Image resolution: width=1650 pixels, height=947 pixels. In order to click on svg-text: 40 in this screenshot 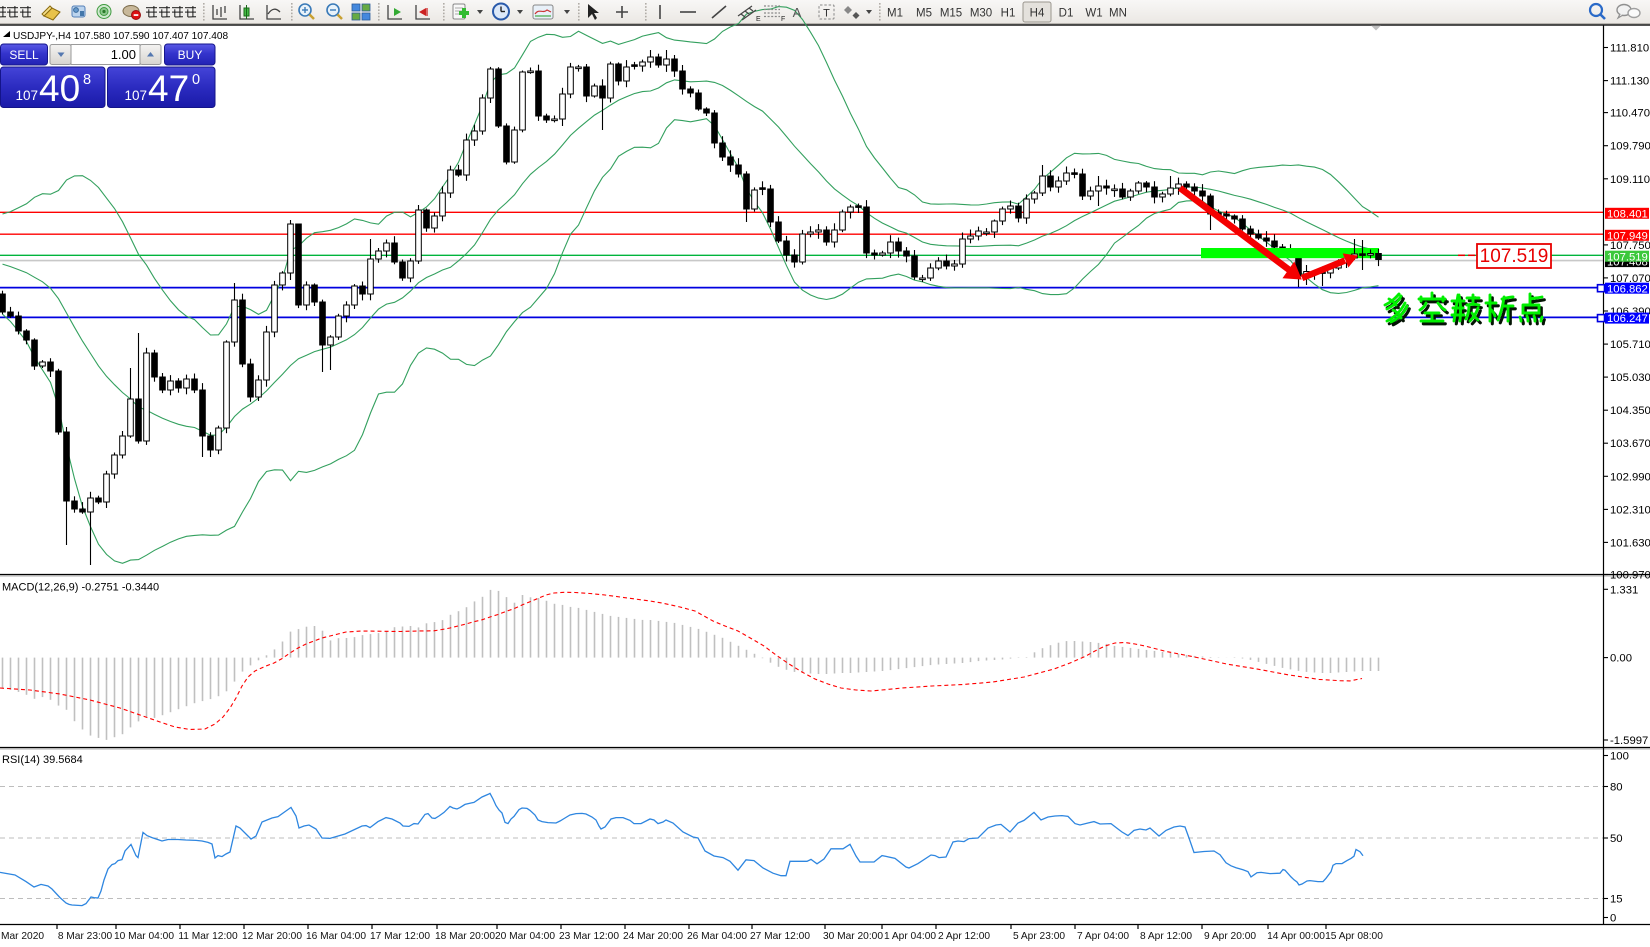, I will do `click(59, 88)`.